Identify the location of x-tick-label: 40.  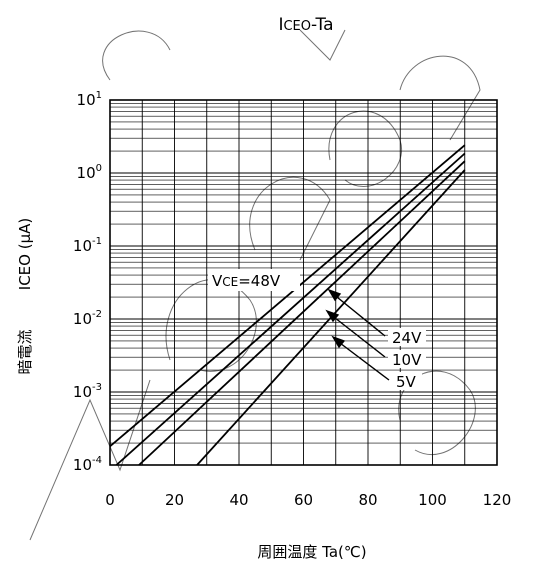
(238, 500).